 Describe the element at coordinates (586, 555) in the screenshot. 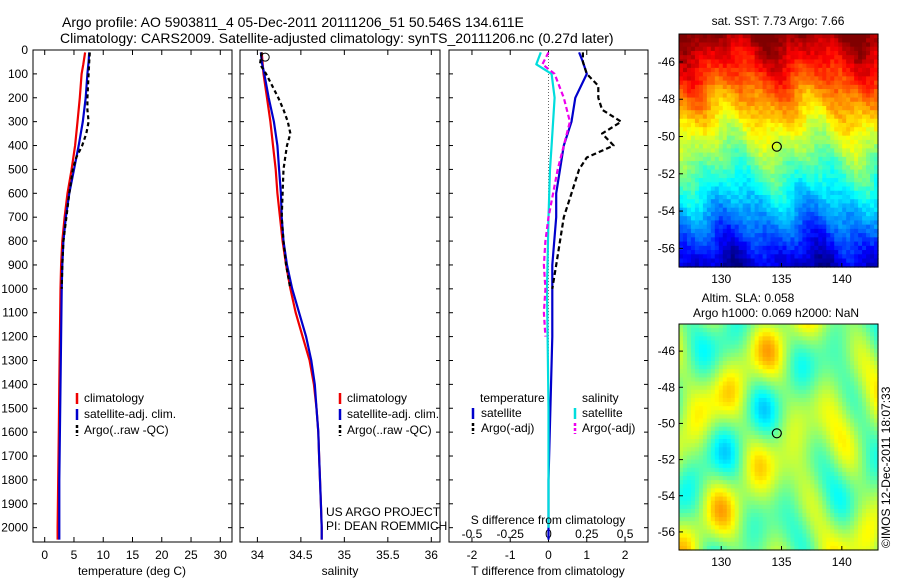

I see `x-tick-label: 1` at that location.